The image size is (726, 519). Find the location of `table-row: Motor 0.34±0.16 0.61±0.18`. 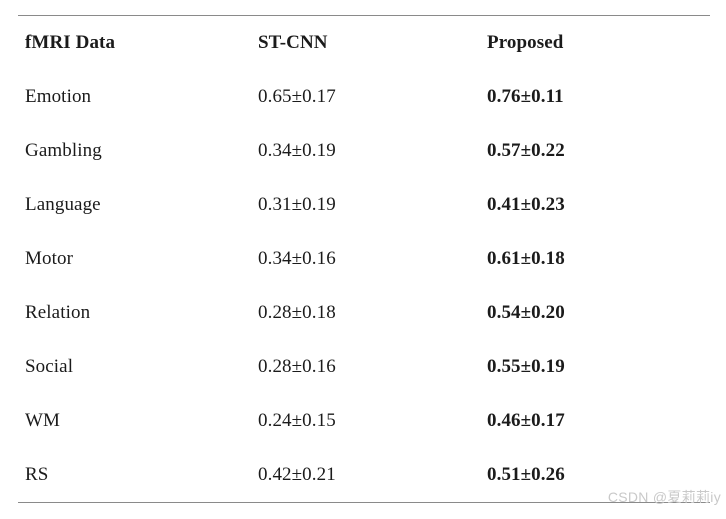

table-row: Motor 0.34±0.16 0.61±0.18 is located at coordinates (364, 259).